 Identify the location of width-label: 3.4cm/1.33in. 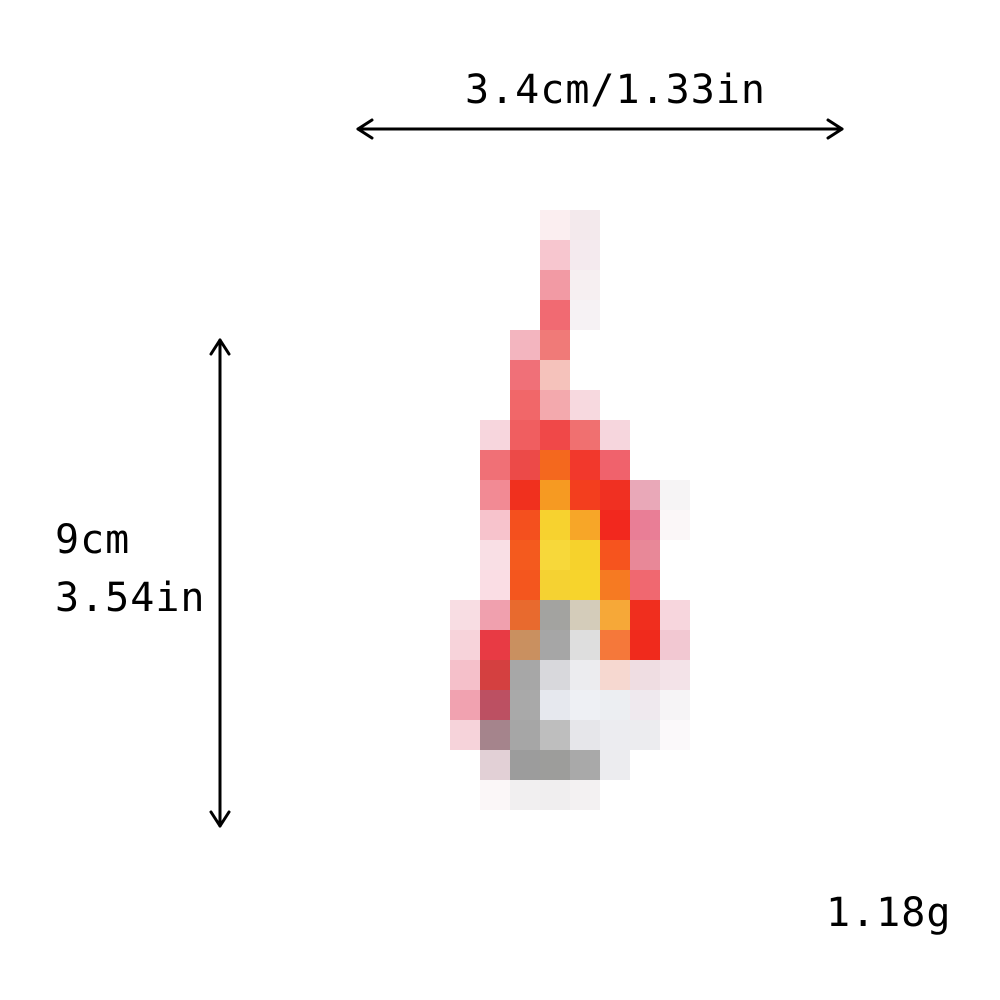
(615, 90).